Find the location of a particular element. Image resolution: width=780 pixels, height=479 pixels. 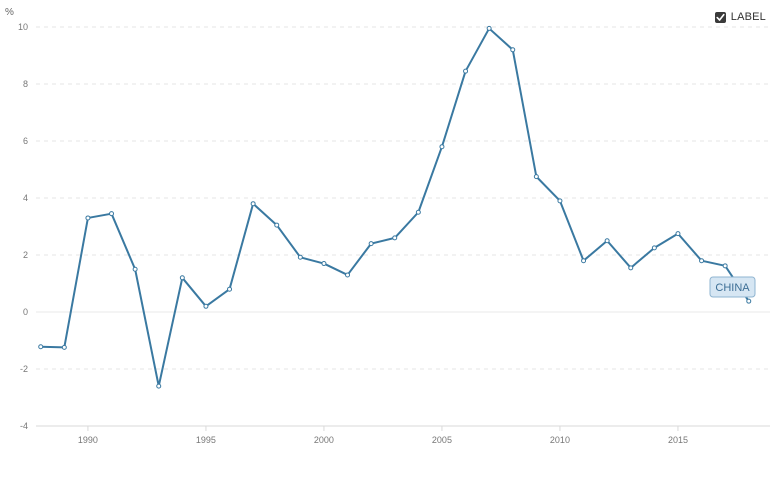

legend-toggle: LABEL is located at coordinates (740, 17).